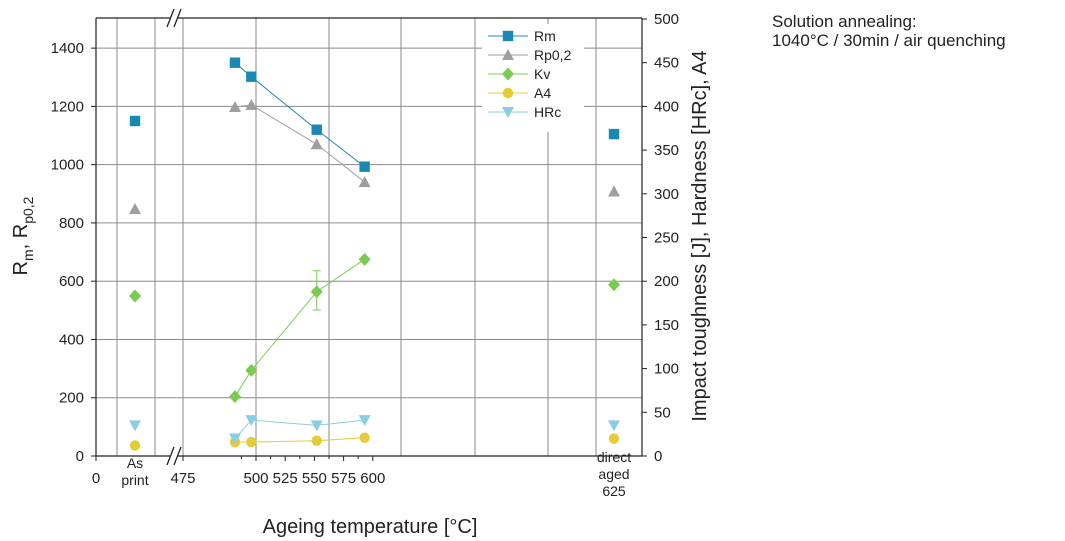 This screenshot has width=1065, height=541. What do you see at coordinates (666, 238) in the screenshot?
I see `y-right-tick-label: 250` at bounding box center [666, 238].